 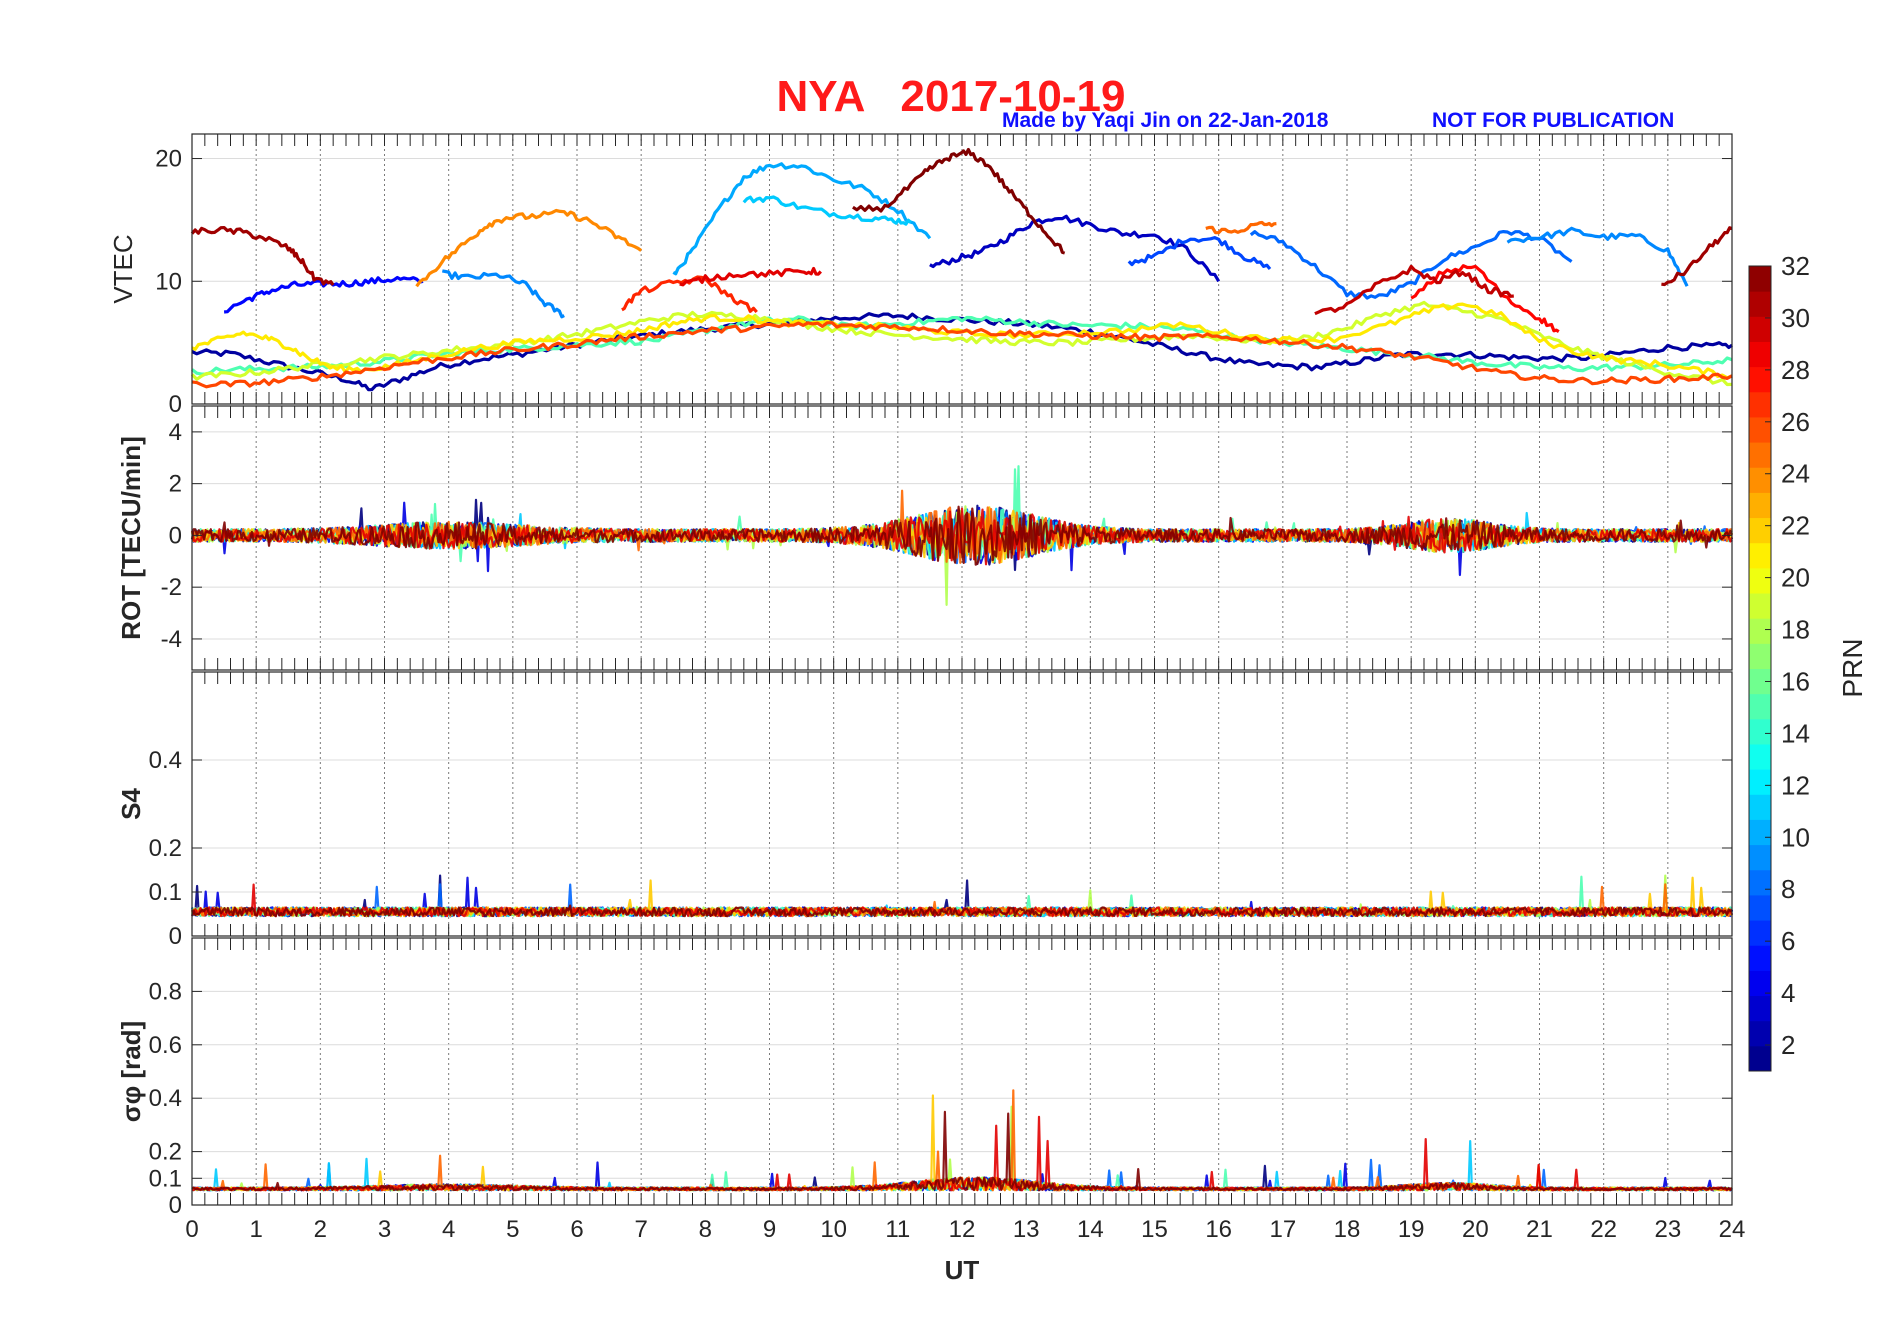 What do you see at coordinates (165, 760) in the screenshot?
I see `s4-ytick-label: 0.4` at bounding box center [165, 760].